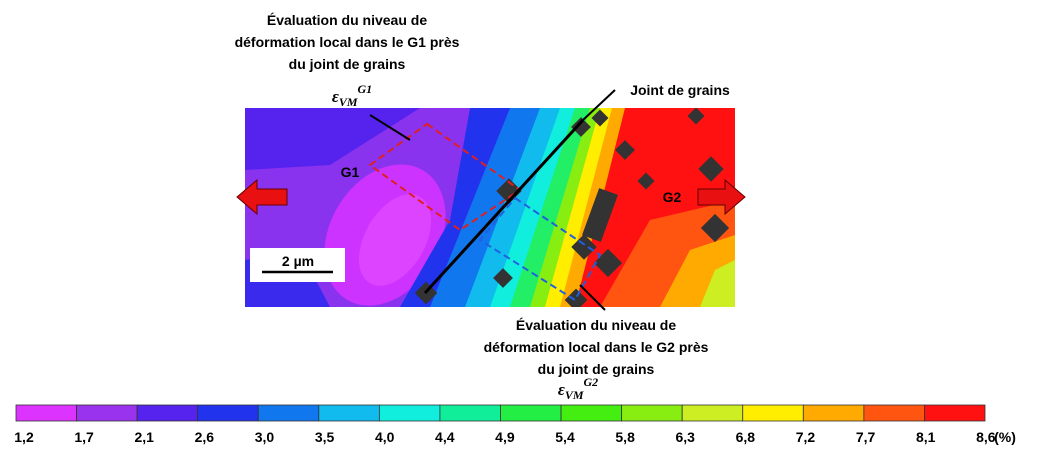 This screenshot has height=456, width=1038. Describe the element at coordinates (265, 437) in the screenshot. I see `colorbar-label: 3,0` at that location.